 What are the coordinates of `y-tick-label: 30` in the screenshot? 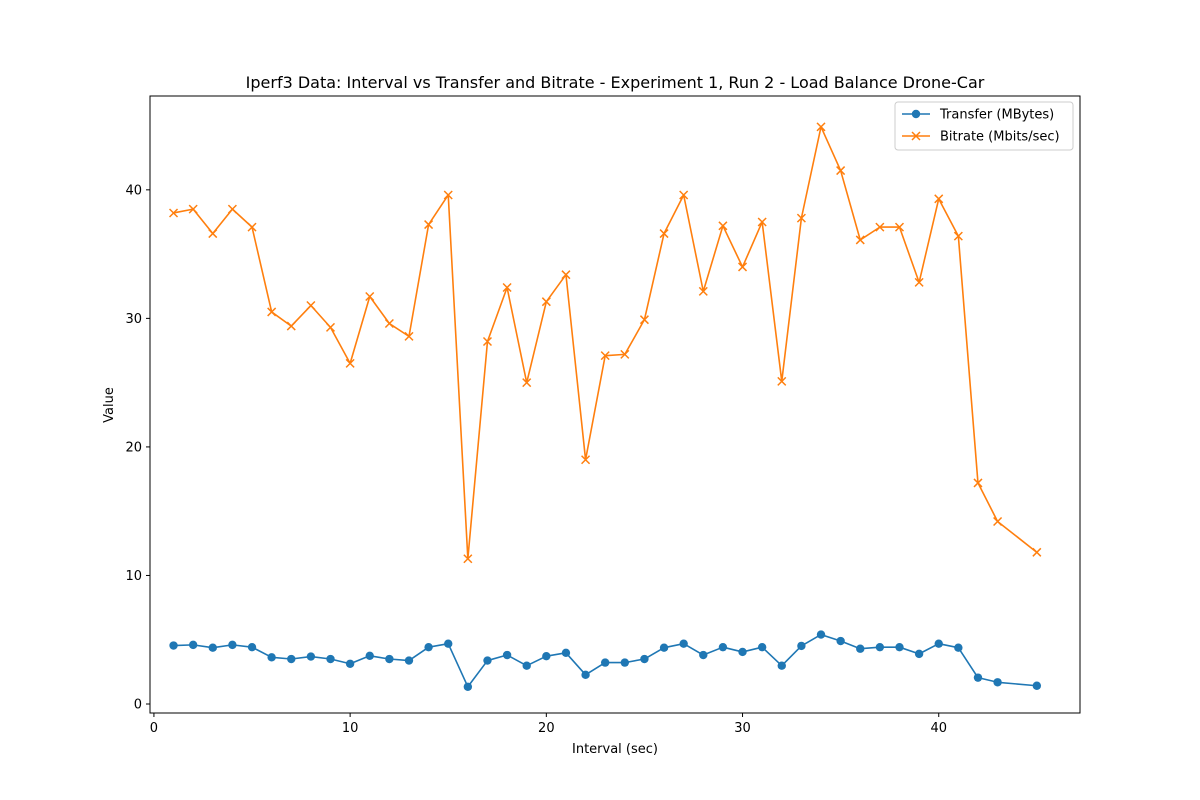 It's located at (133, 319).